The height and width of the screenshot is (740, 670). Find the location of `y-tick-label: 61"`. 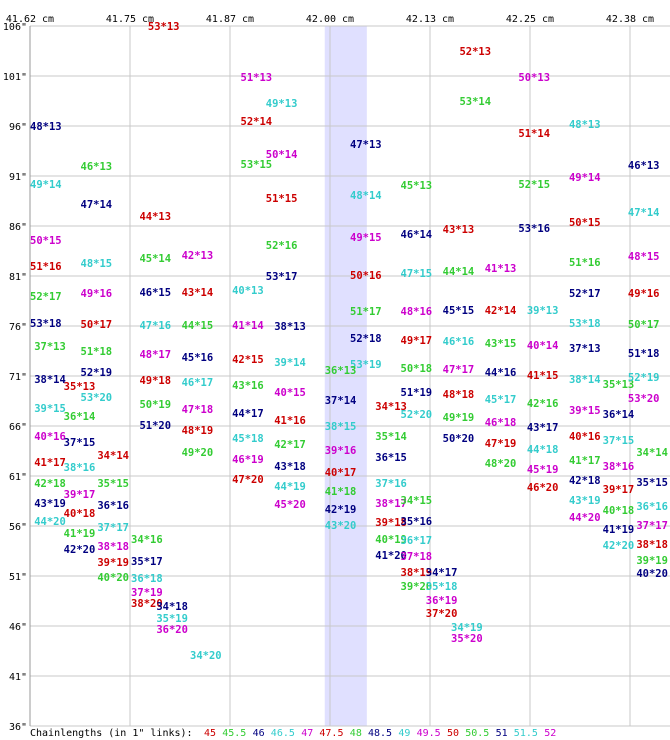

y-tick-label: 61" is located at coordinates (18, 477).